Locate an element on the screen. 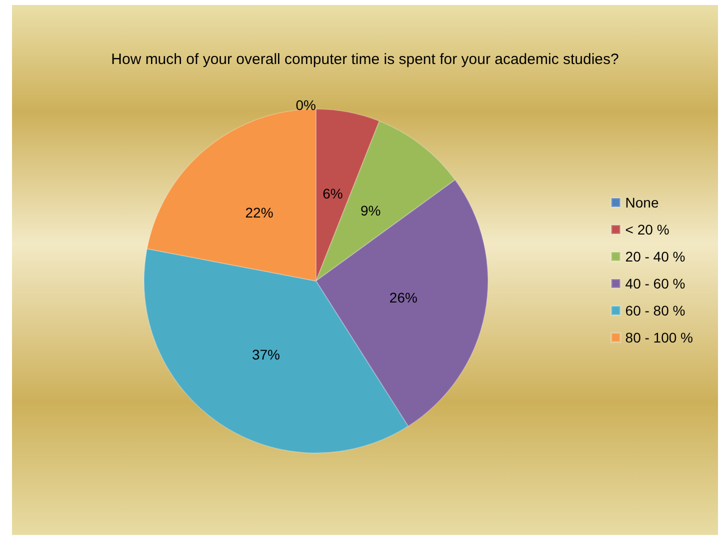 The height and width of the screenshot is (536, 725). legend-label: 40 - 60 % is located at coordinates (655, 284).